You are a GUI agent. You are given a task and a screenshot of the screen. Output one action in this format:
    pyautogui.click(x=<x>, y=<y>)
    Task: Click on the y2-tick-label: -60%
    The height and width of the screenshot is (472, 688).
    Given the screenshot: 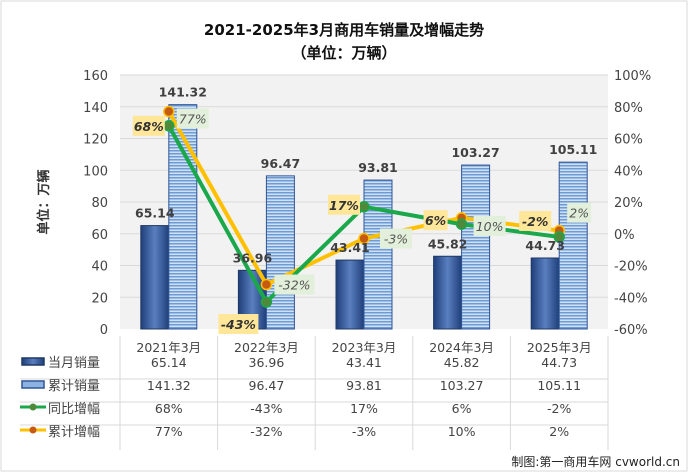 What is the action you would take?
    pyautogui.click(x=631, y=330)
    